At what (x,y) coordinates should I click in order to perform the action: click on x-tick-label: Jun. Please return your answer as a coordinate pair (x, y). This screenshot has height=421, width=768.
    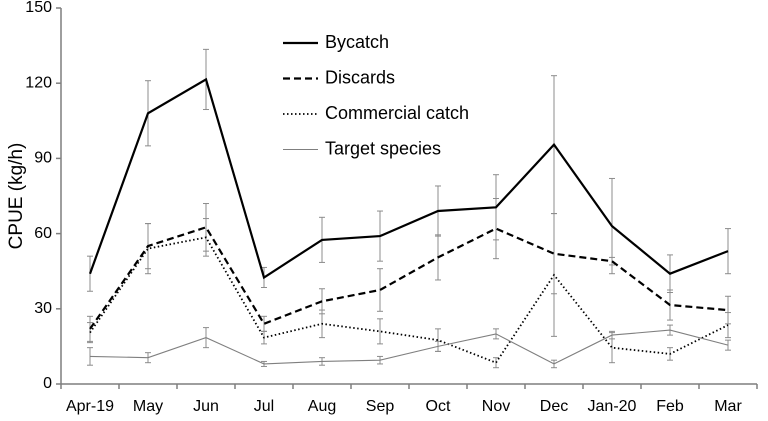
    Looking at the image, I should click on (206, 406).